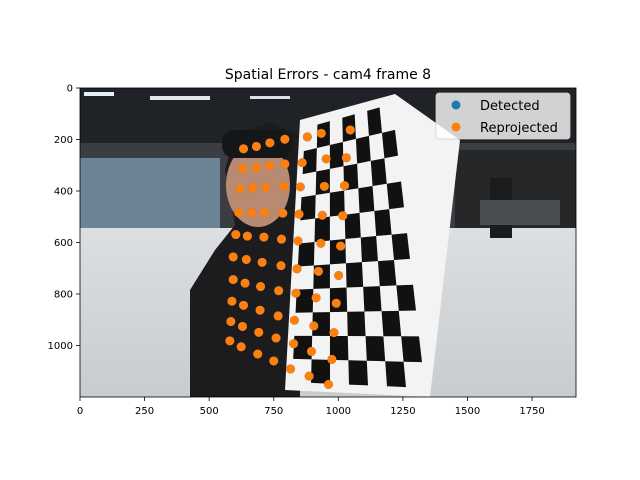 This screenshot has width=640, height=480. What do you see at coordinates (63, 295) in the screenshot?
I see `y-tick-label: 800` at bounding box center [63, 295].